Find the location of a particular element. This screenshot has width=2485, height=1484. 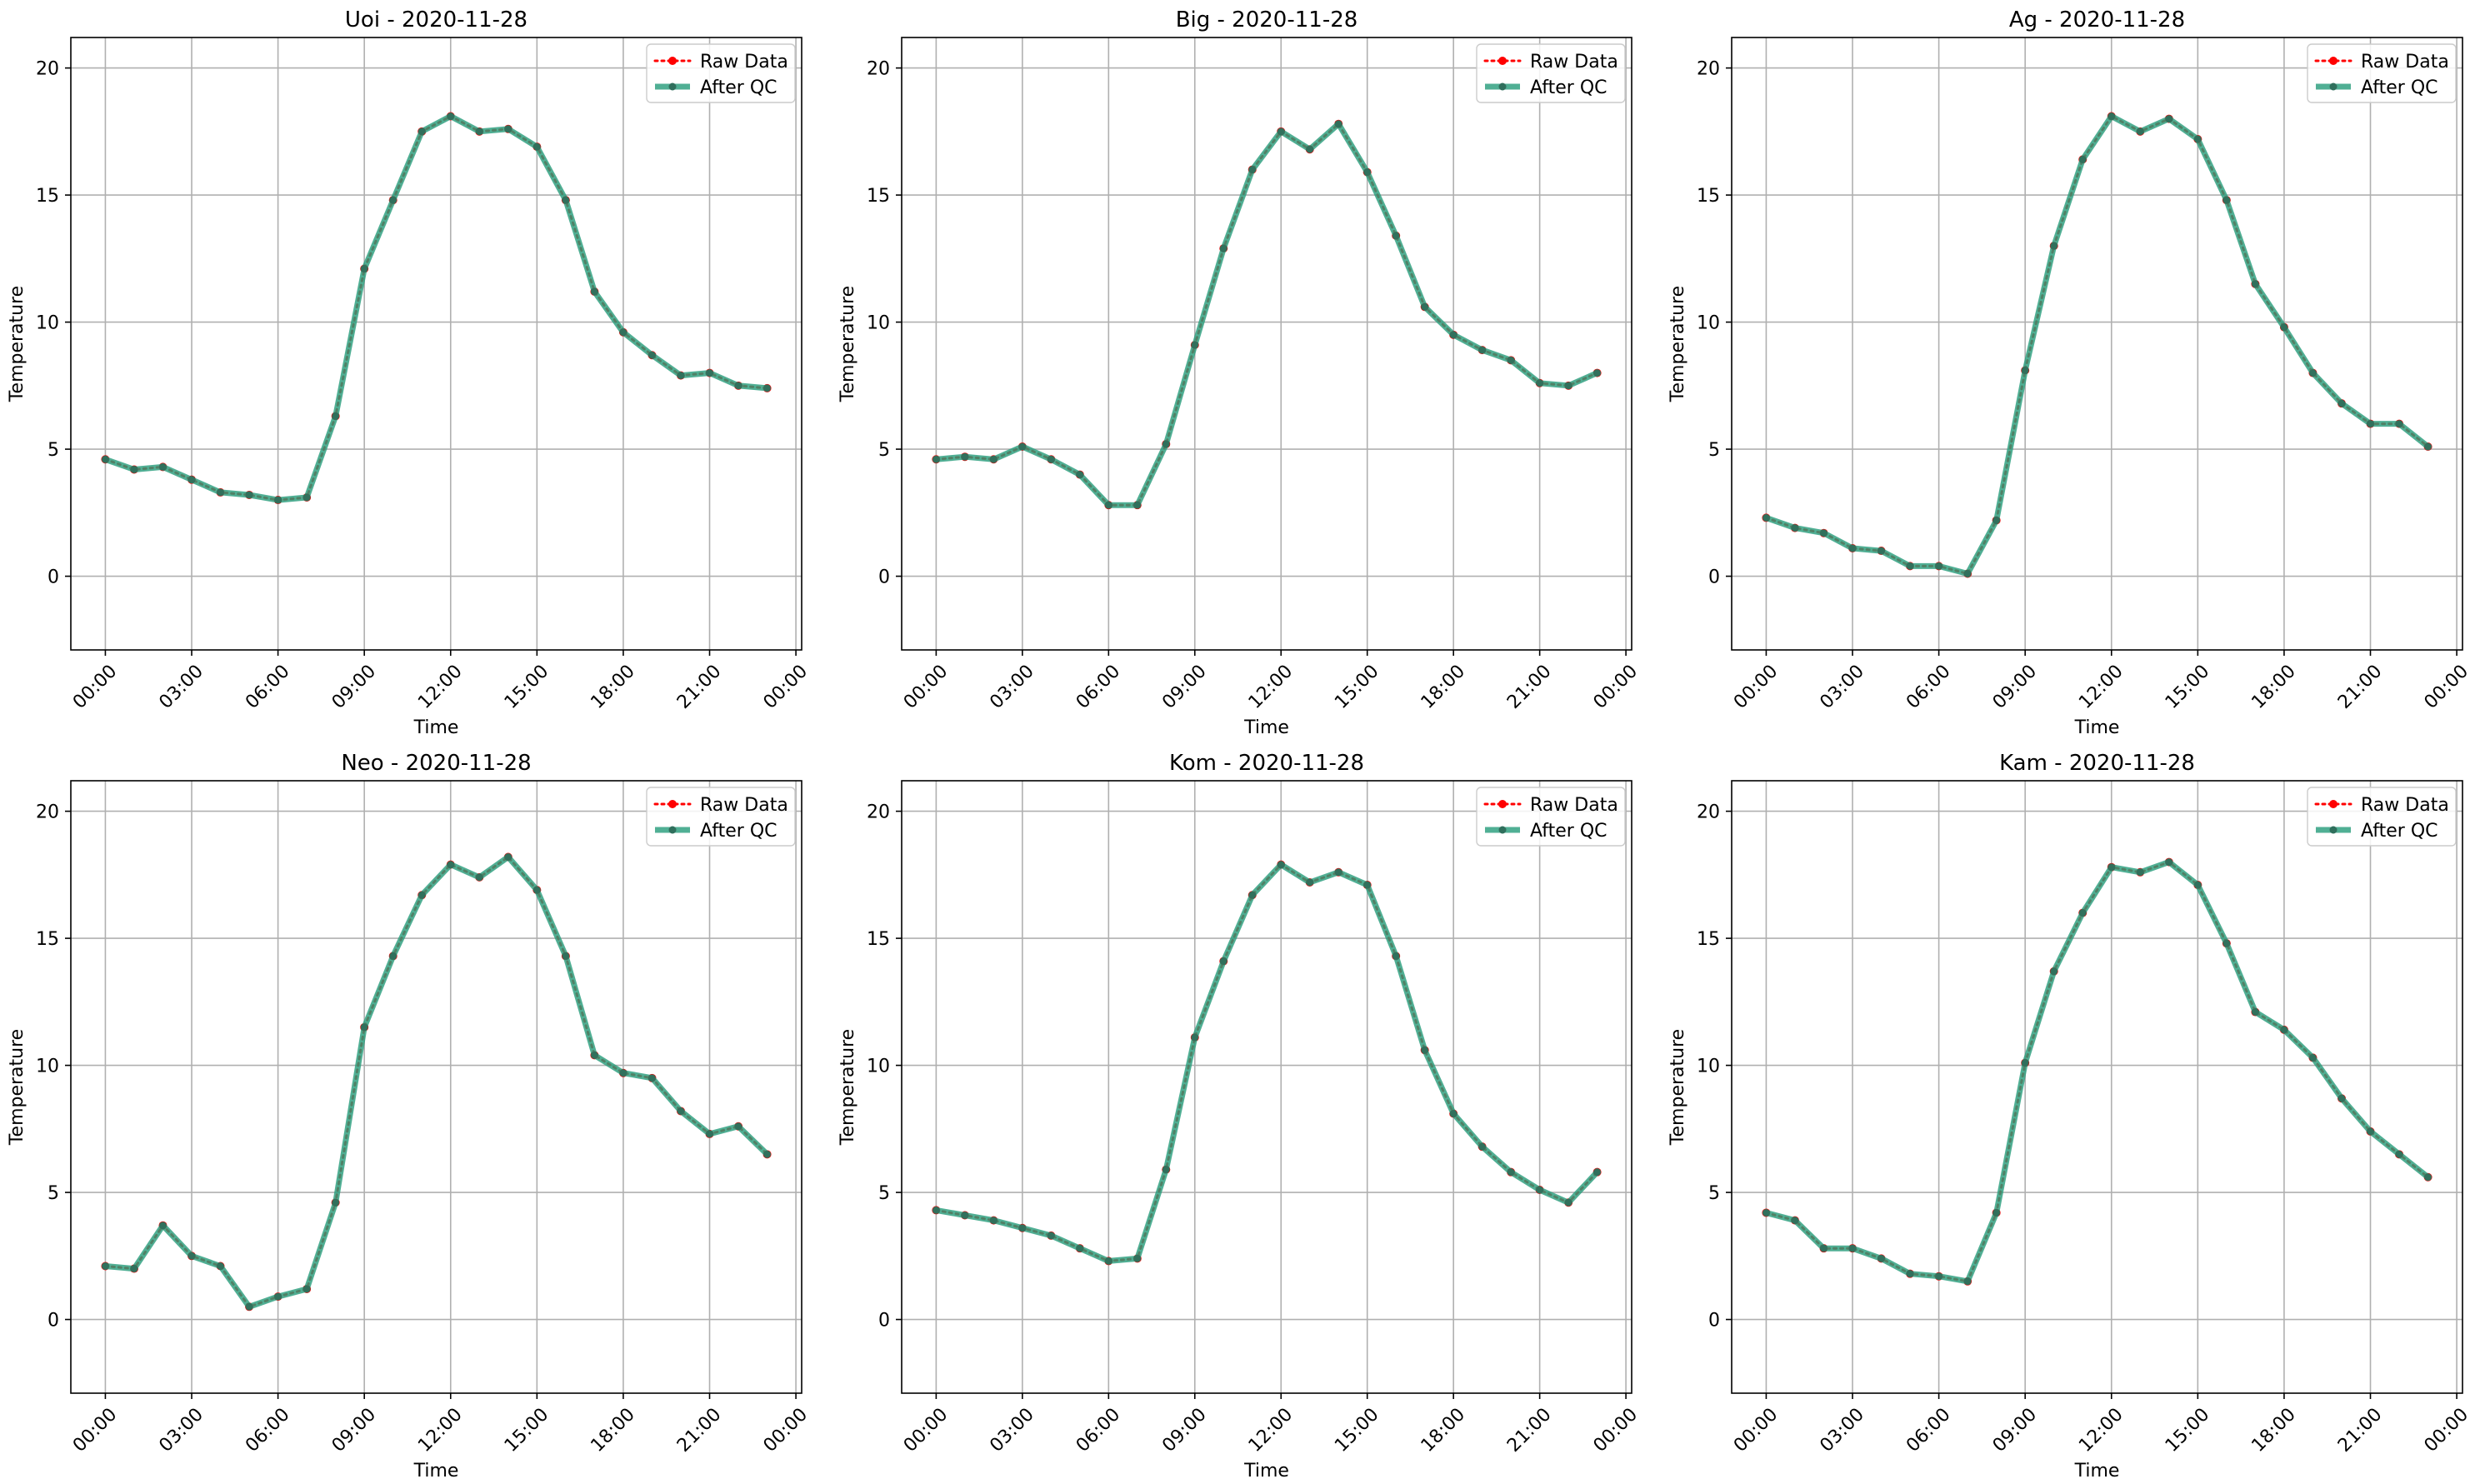

chart-title: Kam - 2020-11-28 is located at coordinates (2097, 764).